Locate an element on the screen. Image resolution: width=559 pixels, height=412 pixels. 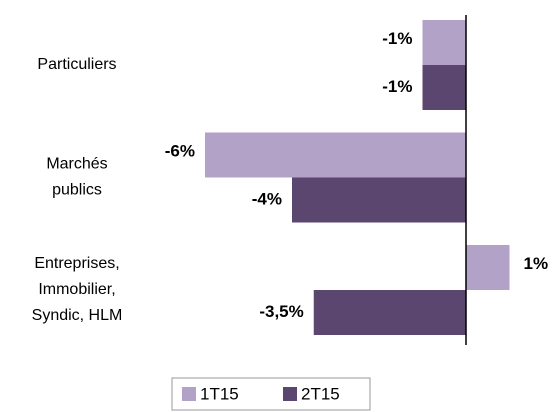
value-label: 1% is located at coordinates (536, 263).